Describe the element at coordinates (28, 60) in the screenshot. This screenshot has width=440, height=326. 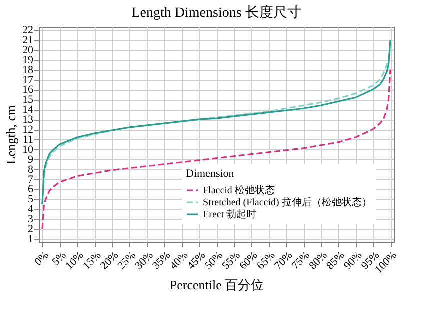
I see `y-tick-label: 19` at that location.